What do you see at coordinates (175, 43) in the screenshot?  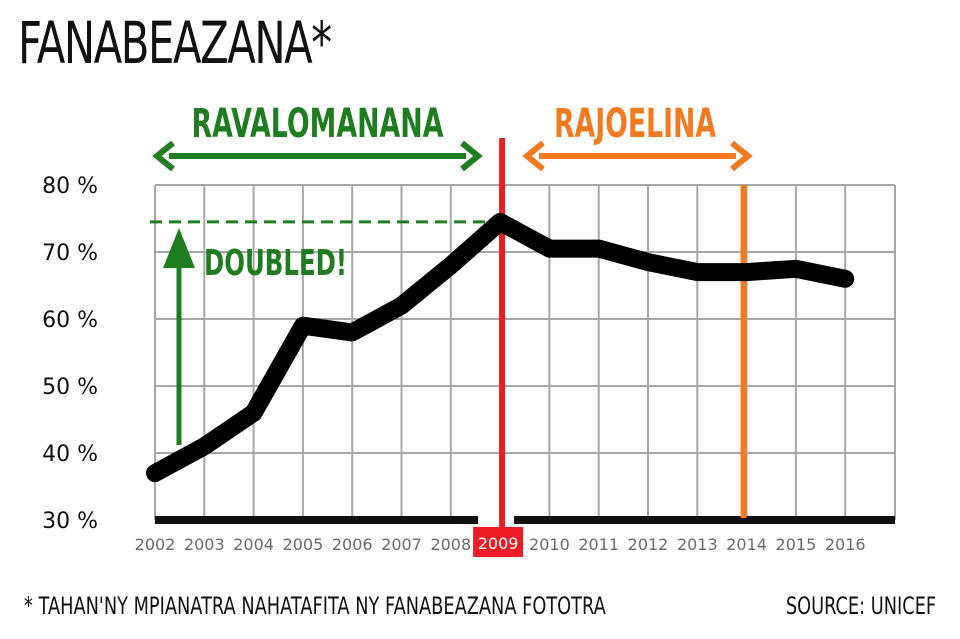 I see `page-title: FANABEAZANA*` at bounding box center [175, 43].